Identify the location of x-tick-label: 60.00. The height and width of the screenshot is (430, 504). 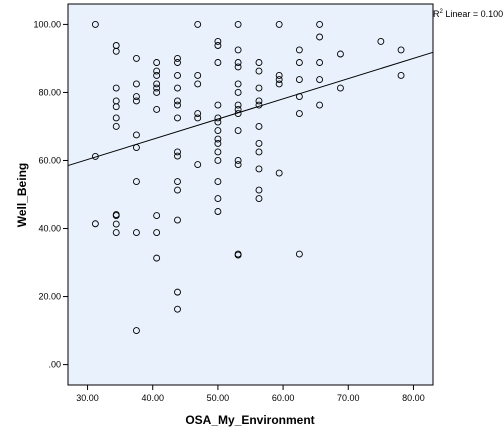
(283, 398).